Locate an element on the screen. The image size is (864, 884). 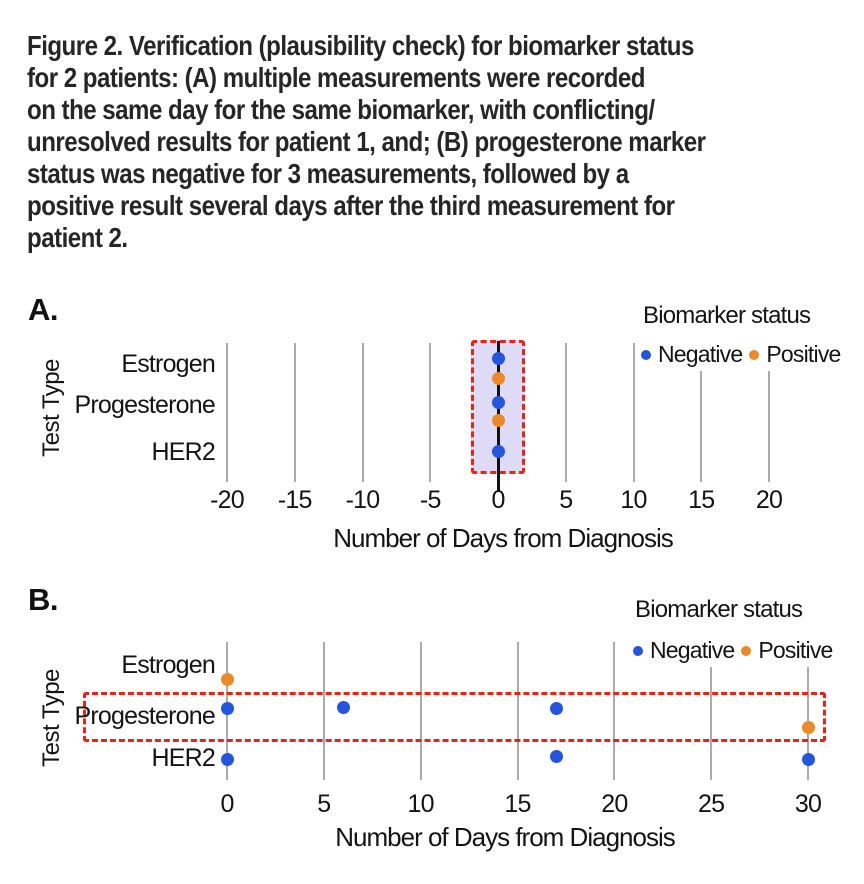
panel-label: A. is located at coordinates (43, 309).